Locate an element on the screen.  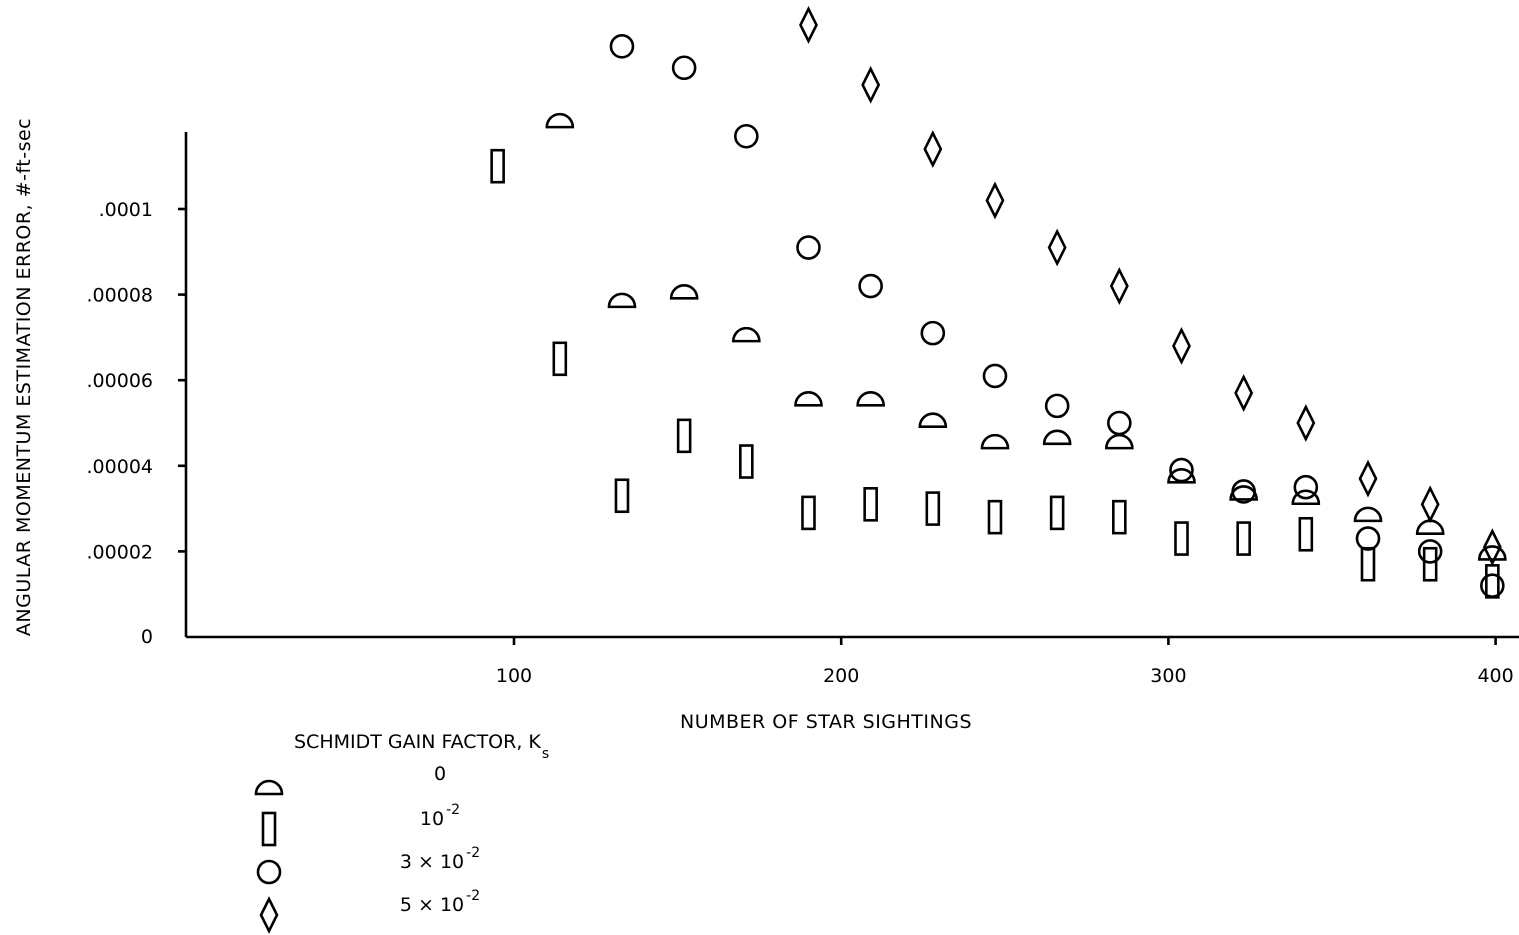
x-tick-label: 300 is located at coordinates (1168, 676).